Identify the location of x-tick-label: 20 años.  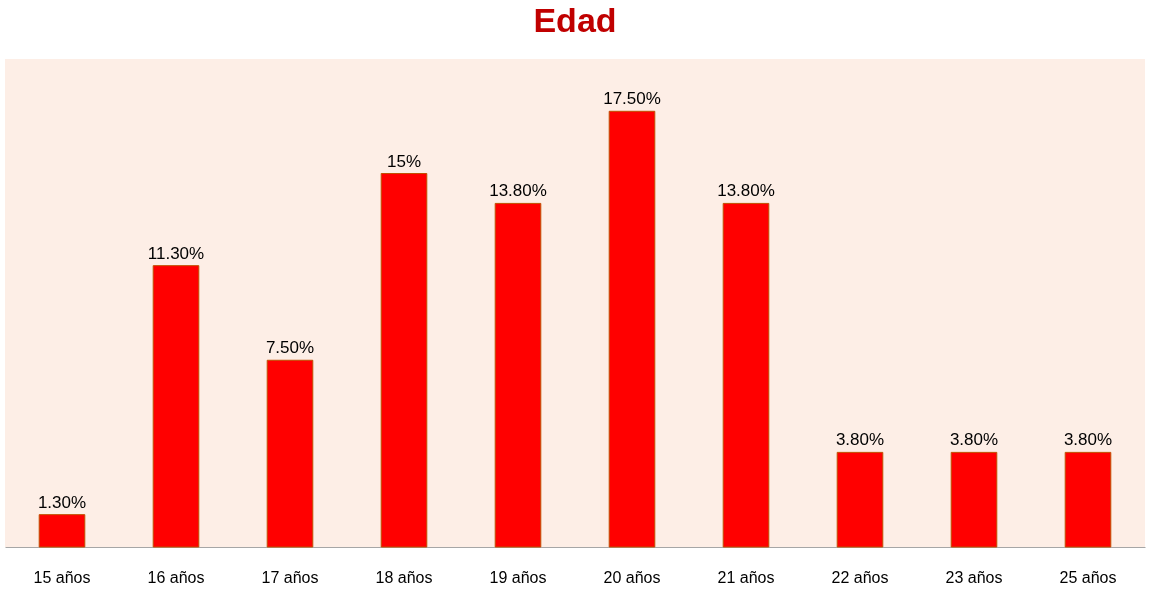
(632, 577).